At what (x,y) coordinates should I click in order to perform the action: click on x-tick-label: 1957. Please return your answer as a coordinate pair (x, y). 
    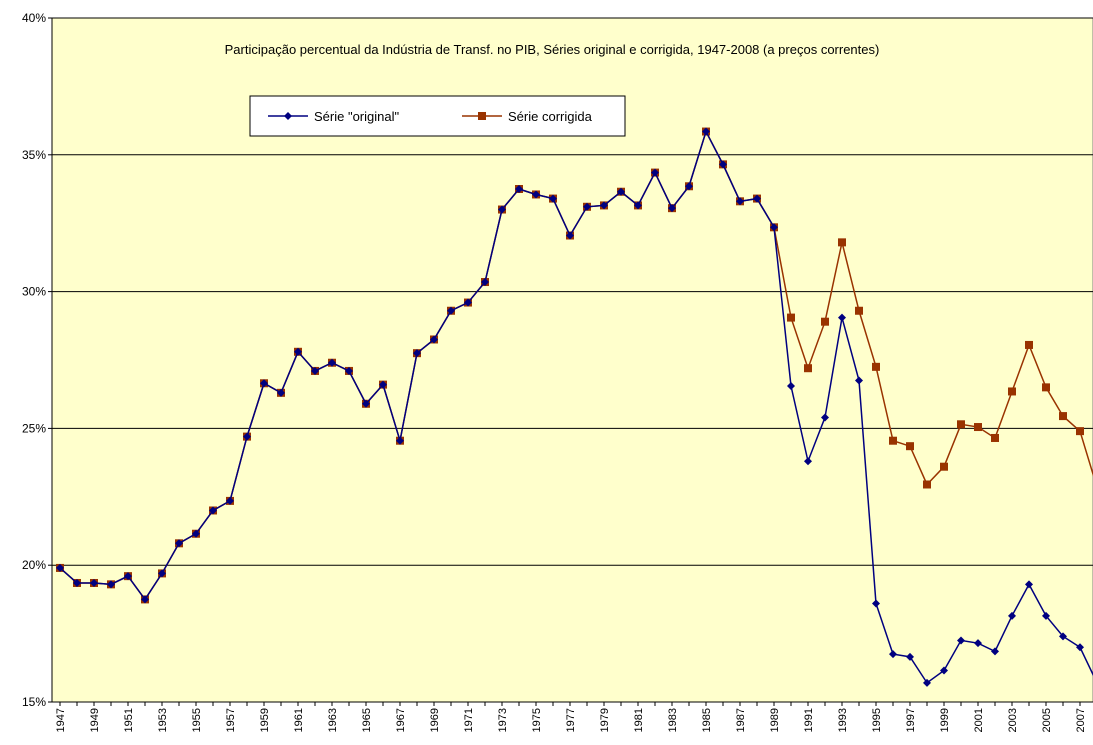
    Looking at the image, I should click on (231, 720).